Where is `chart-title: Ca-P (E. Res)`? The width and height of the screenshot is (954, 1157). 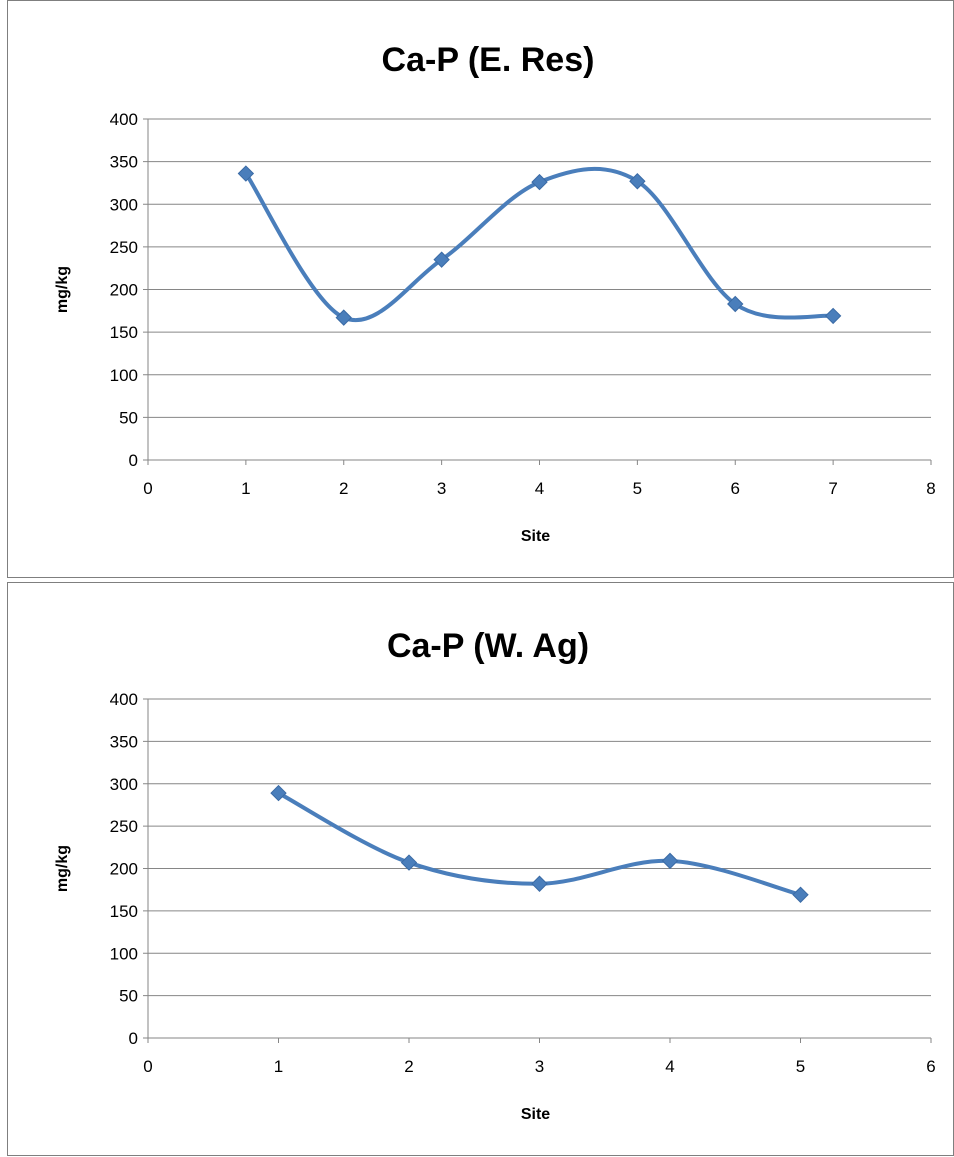
chart-title: Ca-P (E. Res) is located at coordinates (488, 60).